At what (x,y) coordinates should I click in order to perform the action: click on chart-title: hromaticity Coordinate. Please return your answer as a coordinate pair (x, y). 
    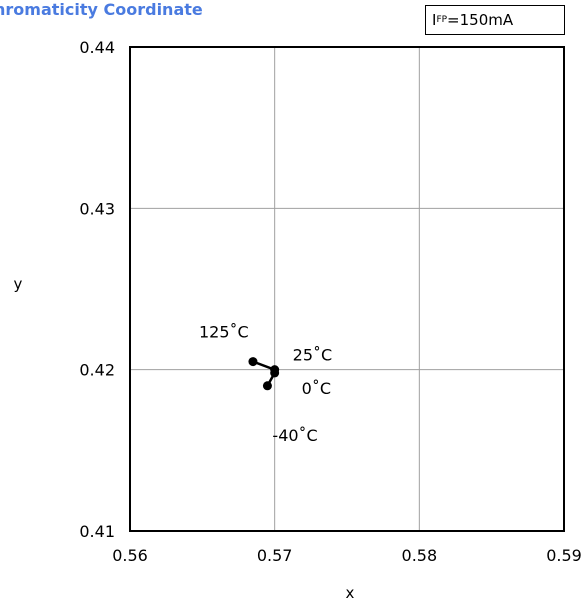
    Looking at the image, I should click on (101, 9).